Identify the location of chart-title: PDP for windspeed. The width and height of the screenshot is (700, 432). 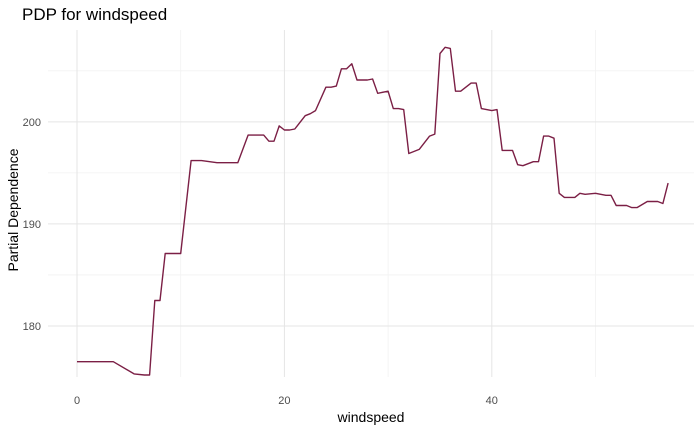
(94, 14).